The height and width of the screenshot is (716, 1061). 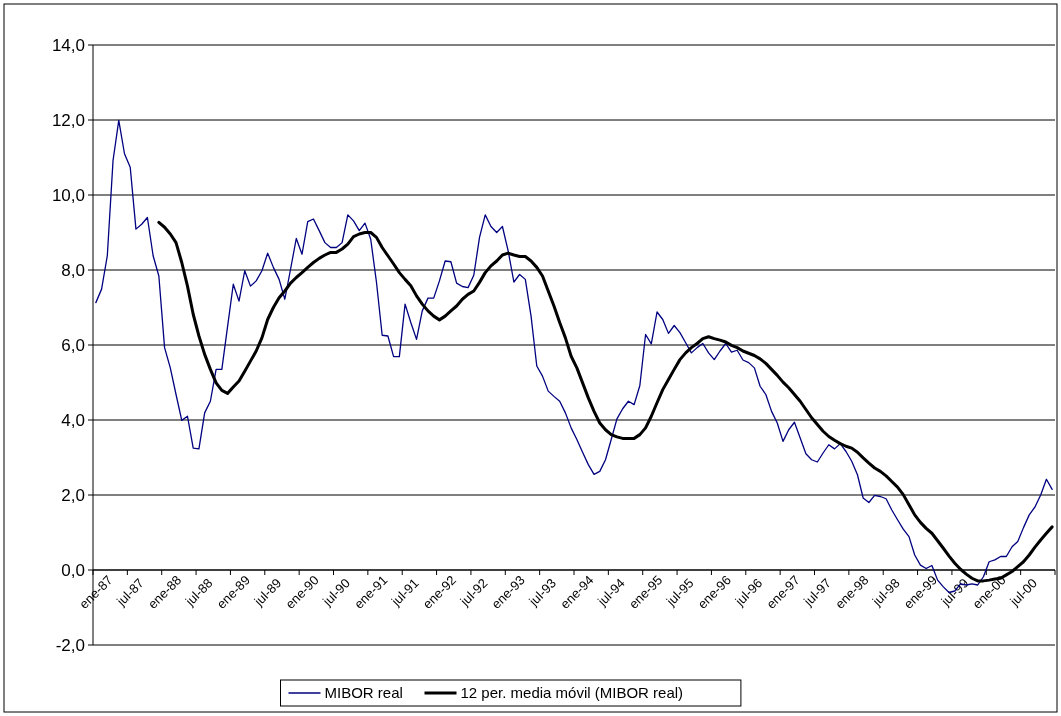 I want to click on y-tick-label: -2,0, so click(x=70, y=645).